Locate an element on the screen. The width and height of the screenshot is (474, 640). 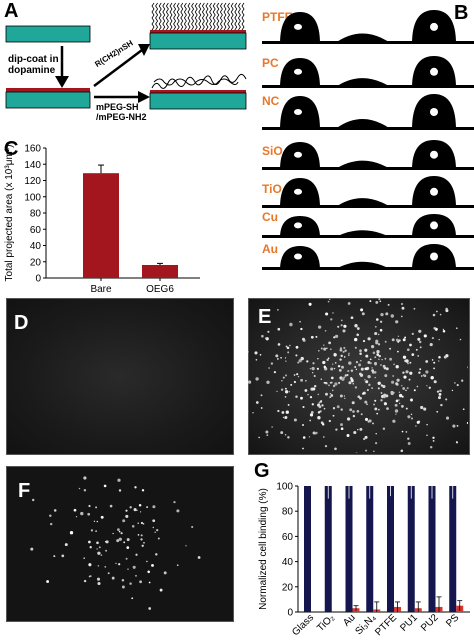
y-tick-label: 160 is located at coordinates (32, 149).